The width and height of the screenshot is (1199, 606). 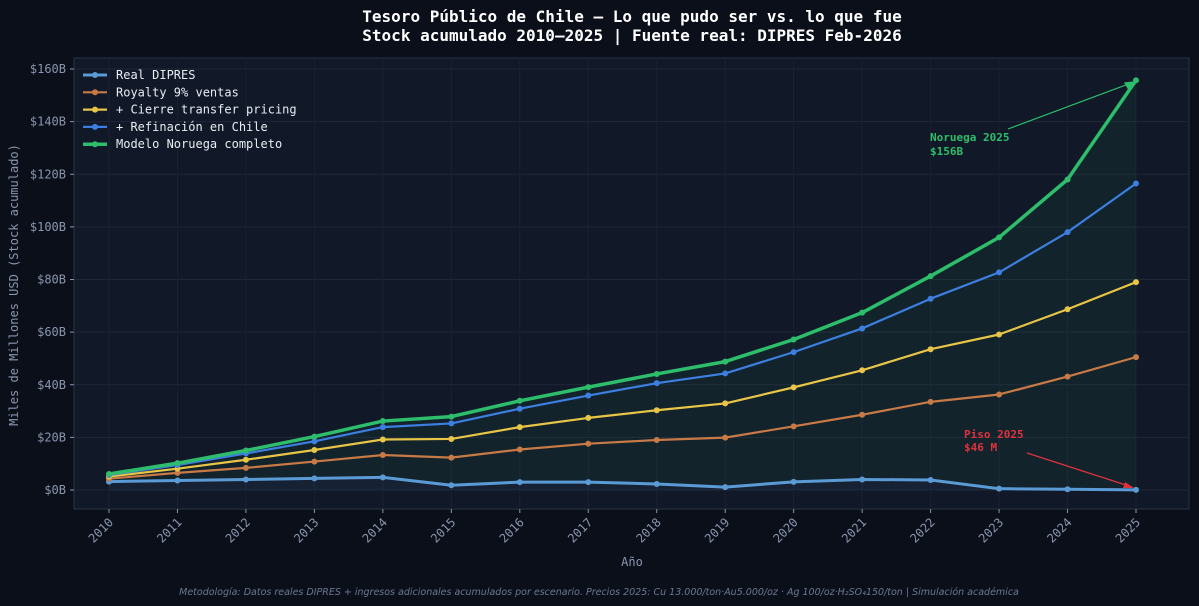 I want to click on y-tick-label: $40B, so click(x=51, y=385).